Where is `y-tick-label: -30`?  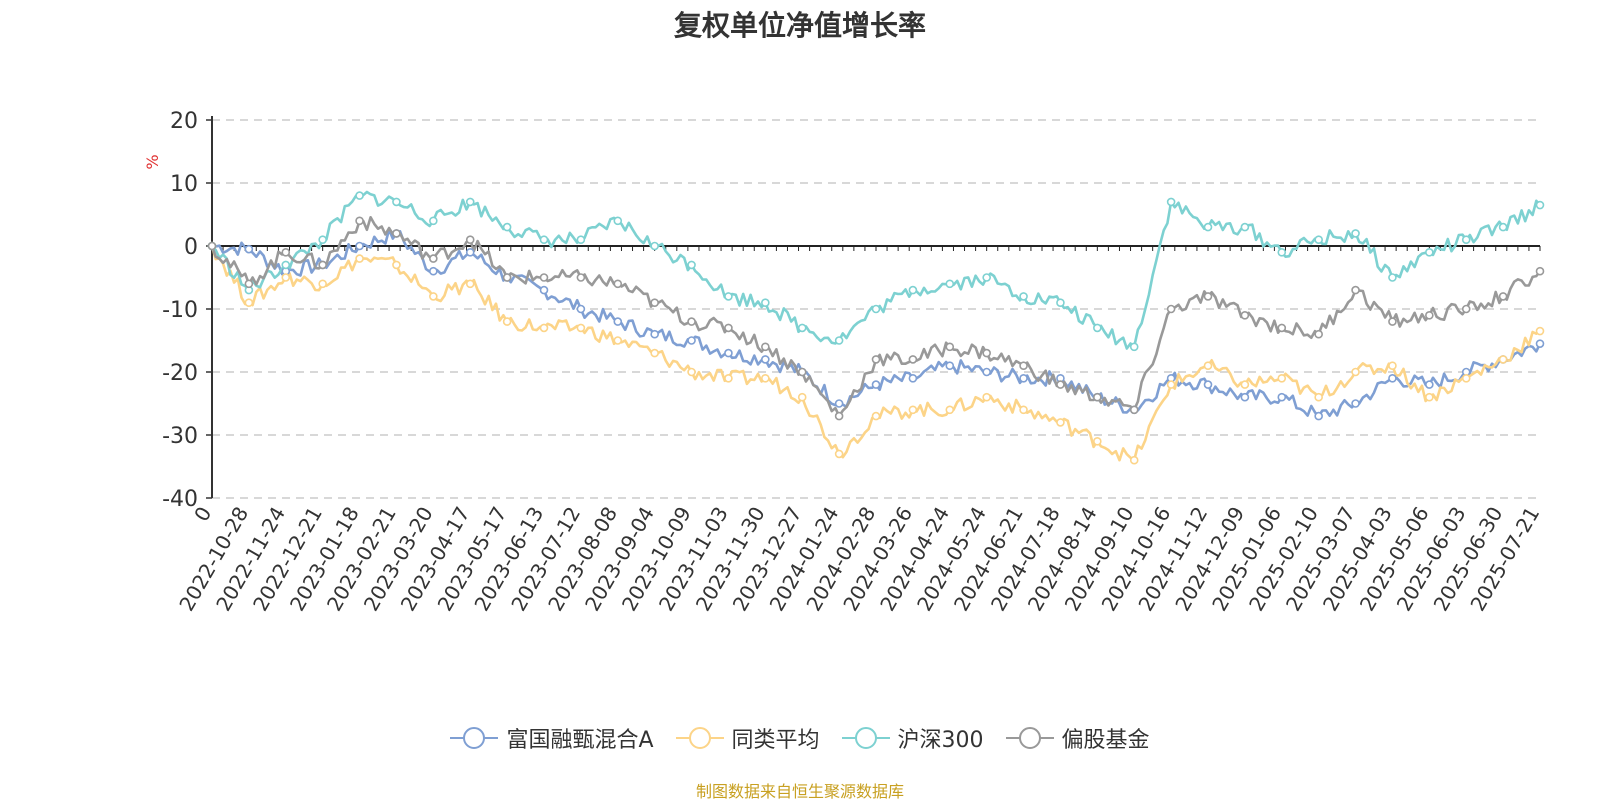
y-tick-label: -30 is located at coordinates (180, 436).